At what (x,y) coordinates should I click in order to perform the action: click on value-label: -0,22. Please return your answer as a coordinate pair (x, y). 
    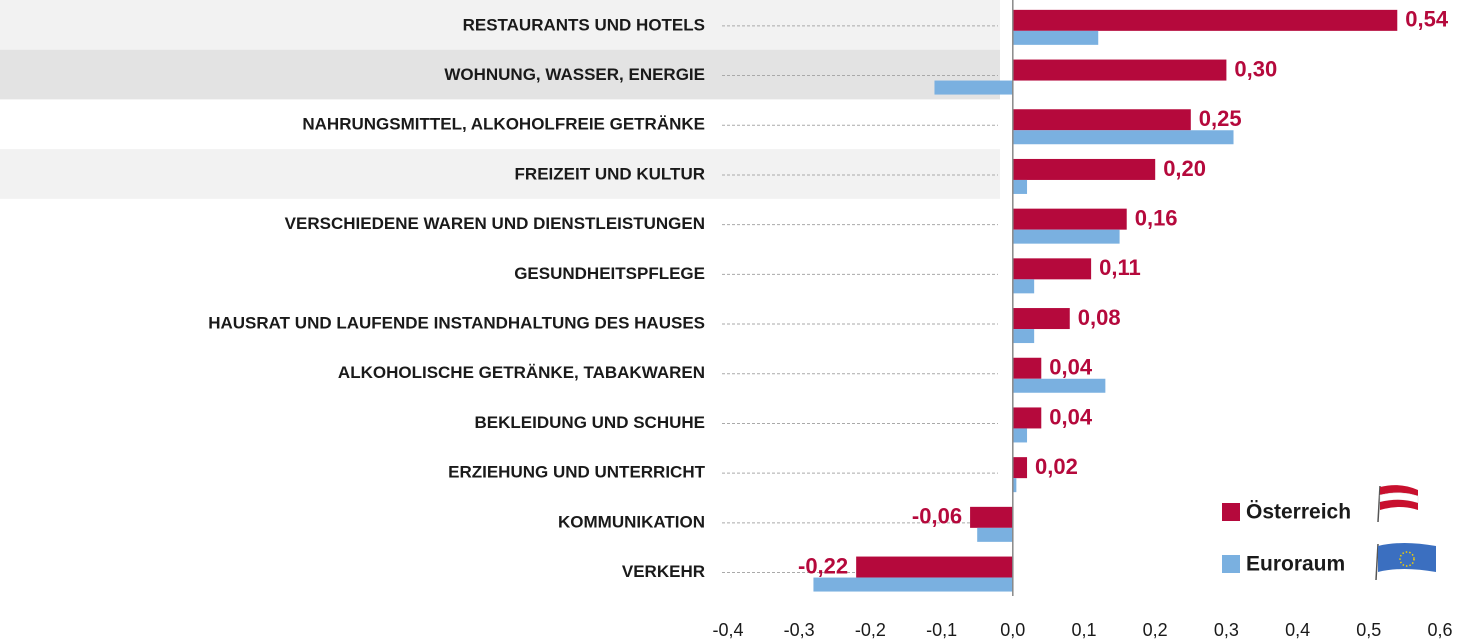
    Looking at the image, I should click on (823, 565).